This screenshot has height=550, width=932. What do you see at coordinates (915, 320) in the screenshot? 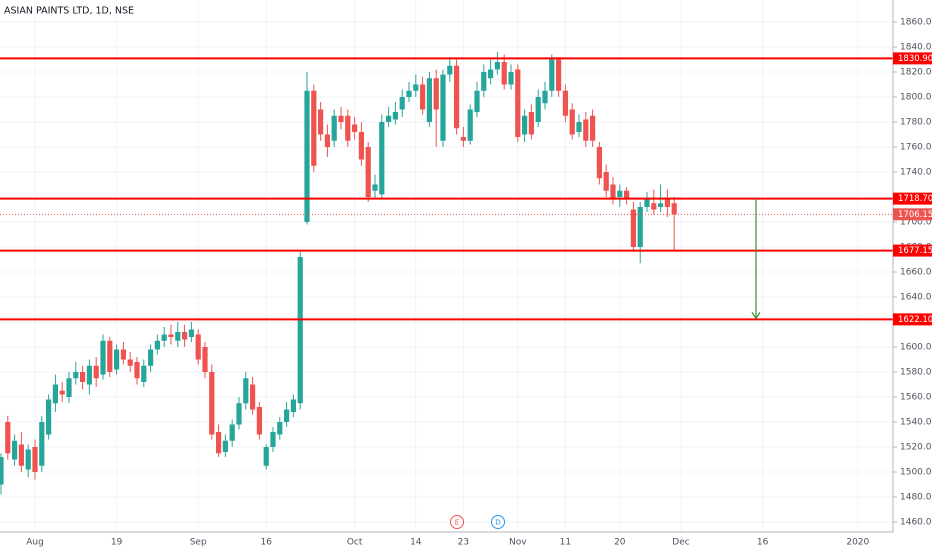
I see `level-price-label: 1622.10` at bounding box center [915, 320].